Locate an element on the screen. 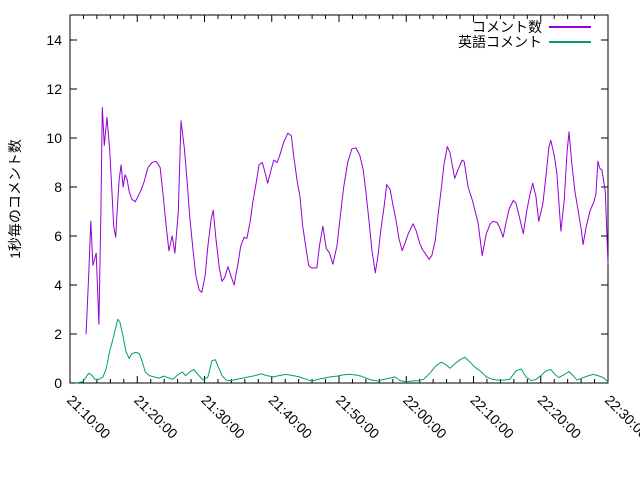 The width and height of the screenshot is (640, 480). x-tick-label: 21:30:00 is located at coordinates (223, 417).